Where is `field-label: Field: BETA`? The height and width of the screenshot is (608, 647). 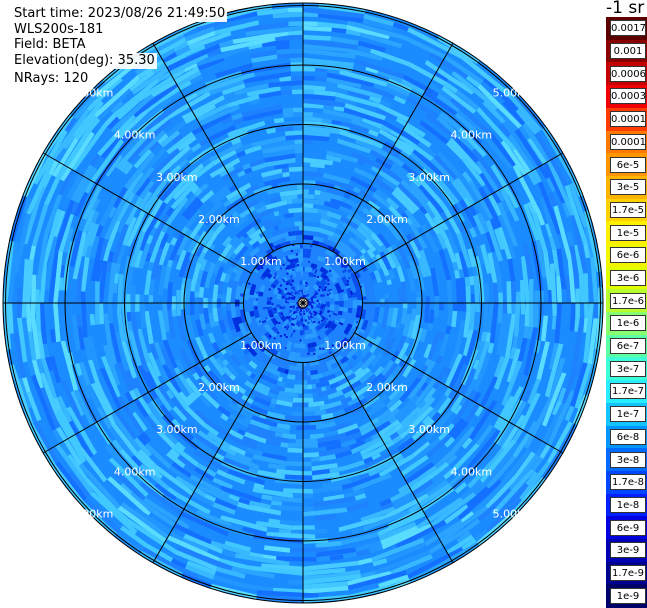
field-label: Field: BETA is located at coordinates (50, 45).